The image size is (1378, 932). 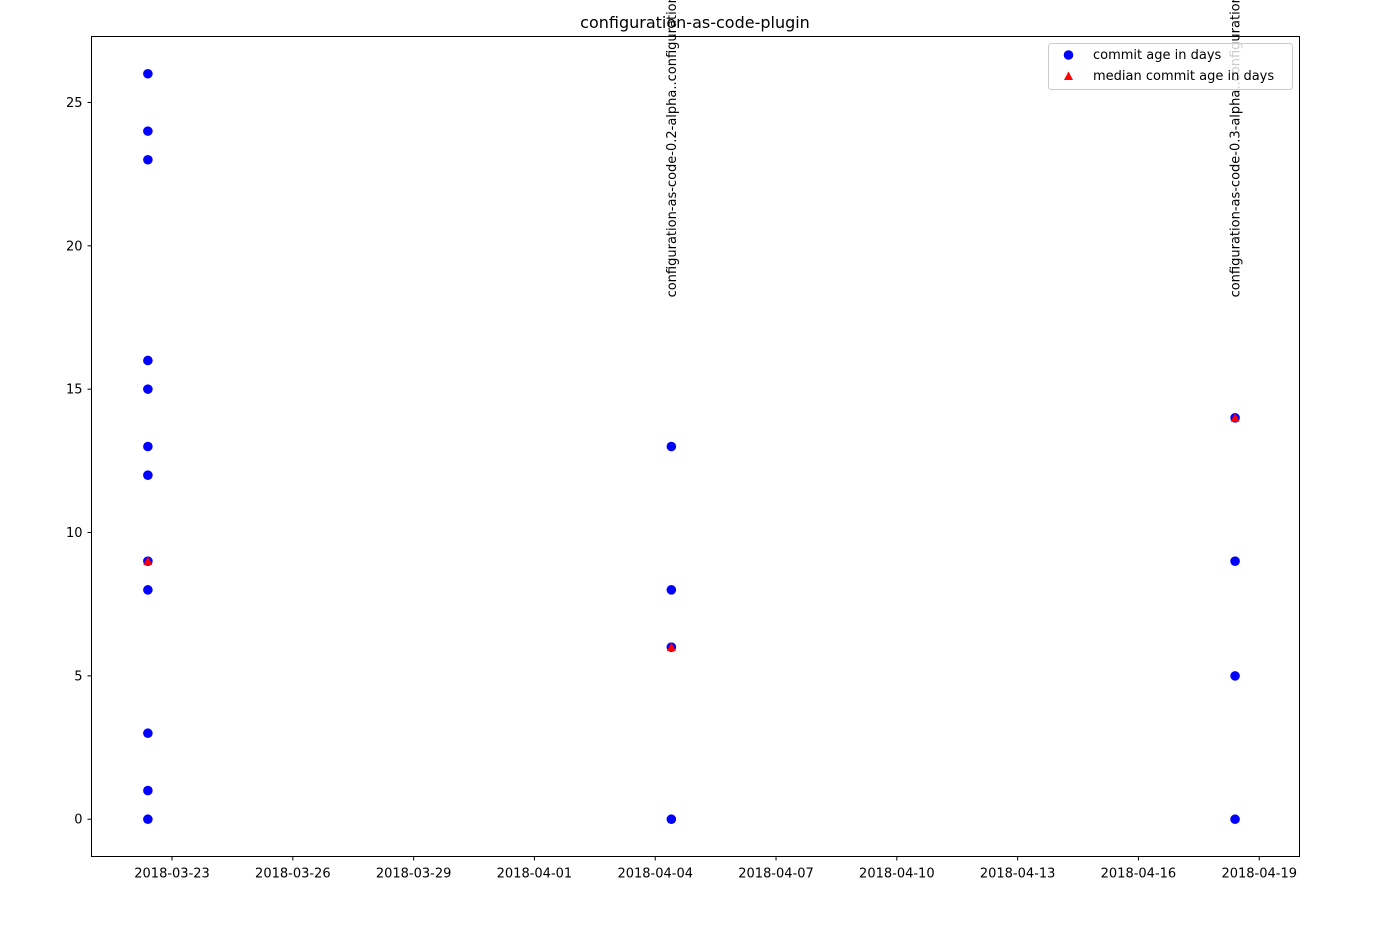 What do you see at coordinates (897, 874) in the screenshot?
I see `x-tick-label: 2018-04-10` at bounding box center [897, 874].